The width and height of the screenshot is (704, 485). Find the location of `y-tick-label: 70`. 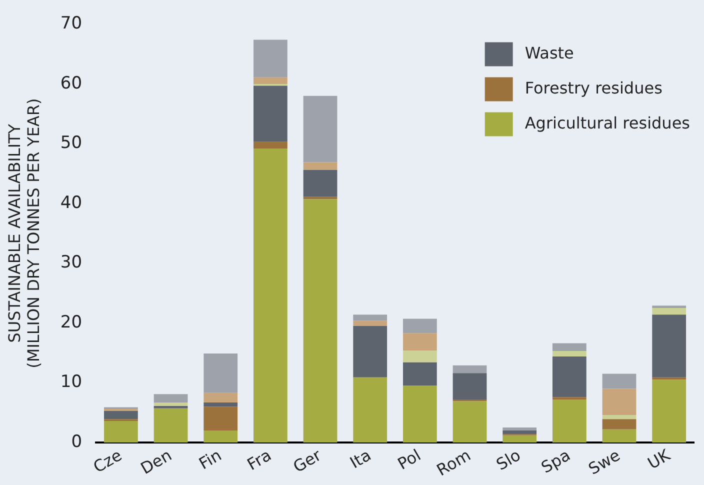

y-tick-label: 70 is located at coordinates (71, 24).